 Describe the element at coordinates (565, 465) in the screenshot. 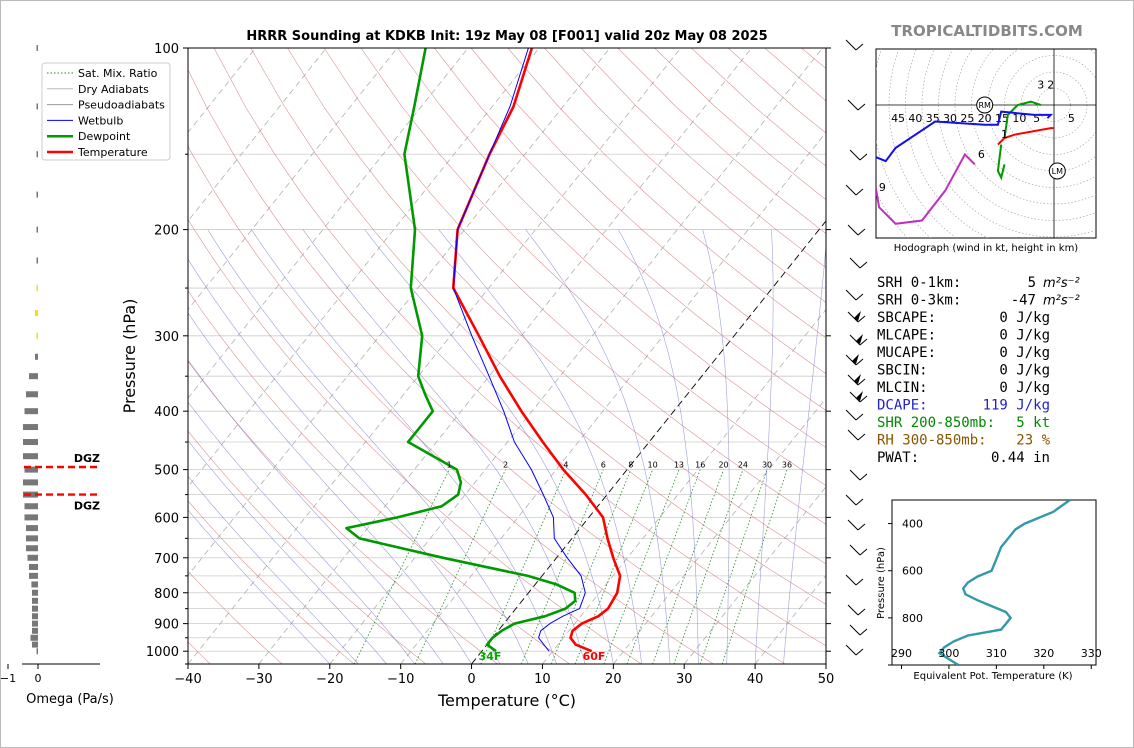

I see `mixing-ratio-label: 4` at that location.